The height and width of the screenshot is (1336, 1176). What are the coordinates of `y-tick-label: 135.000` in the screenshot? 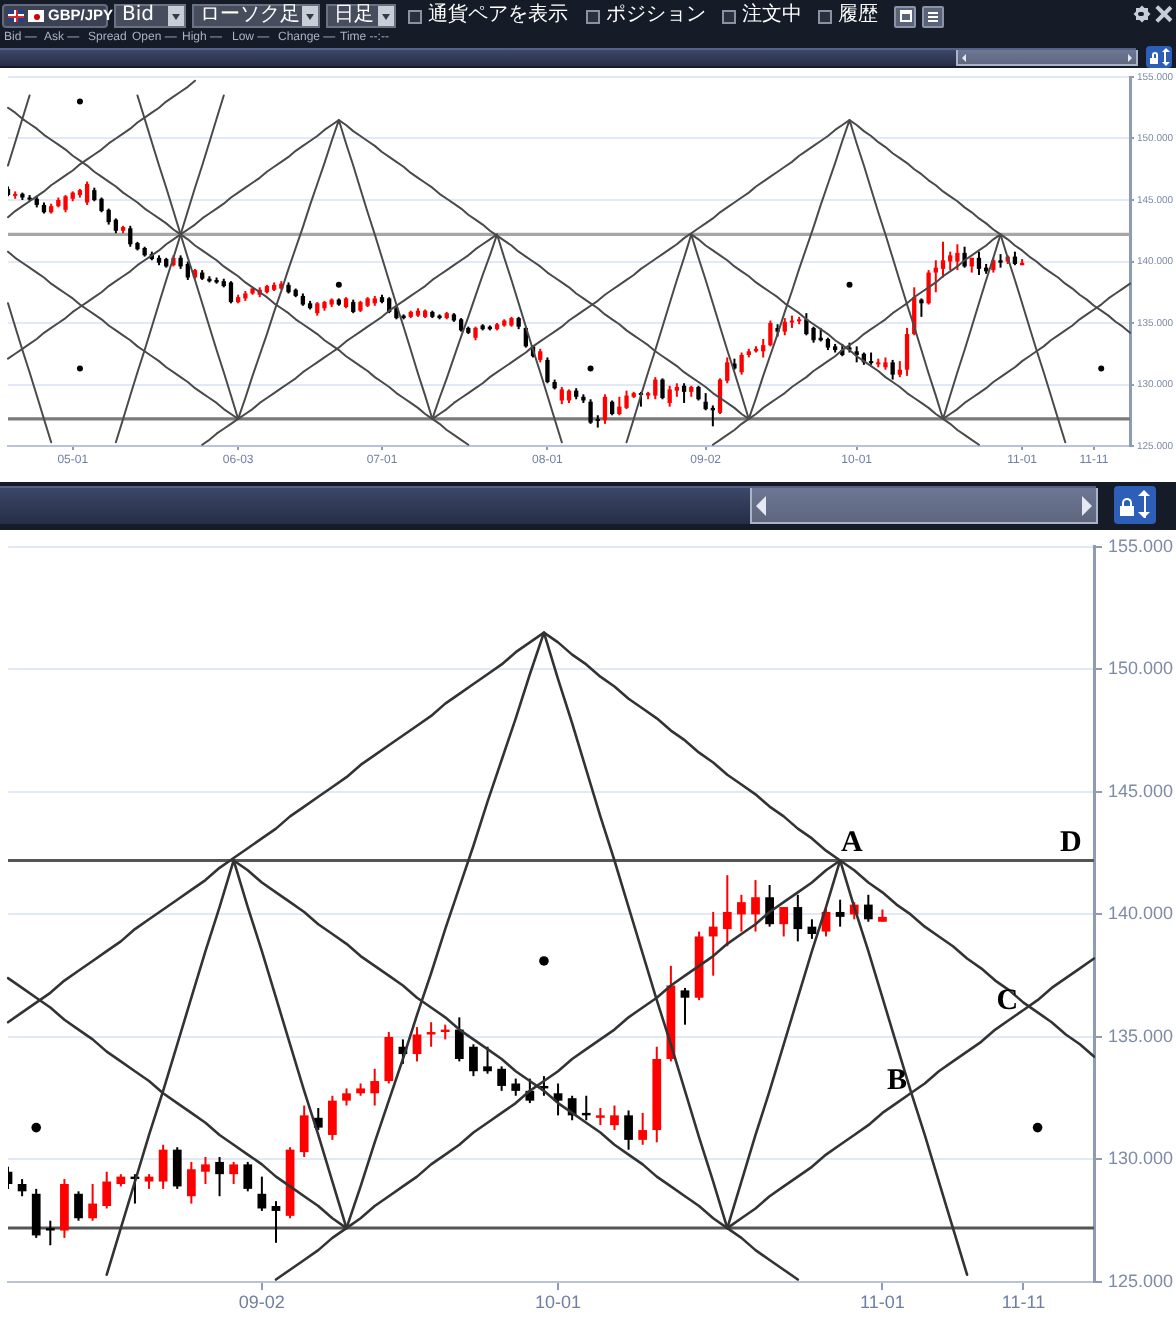 It's located at (1141, 1035).